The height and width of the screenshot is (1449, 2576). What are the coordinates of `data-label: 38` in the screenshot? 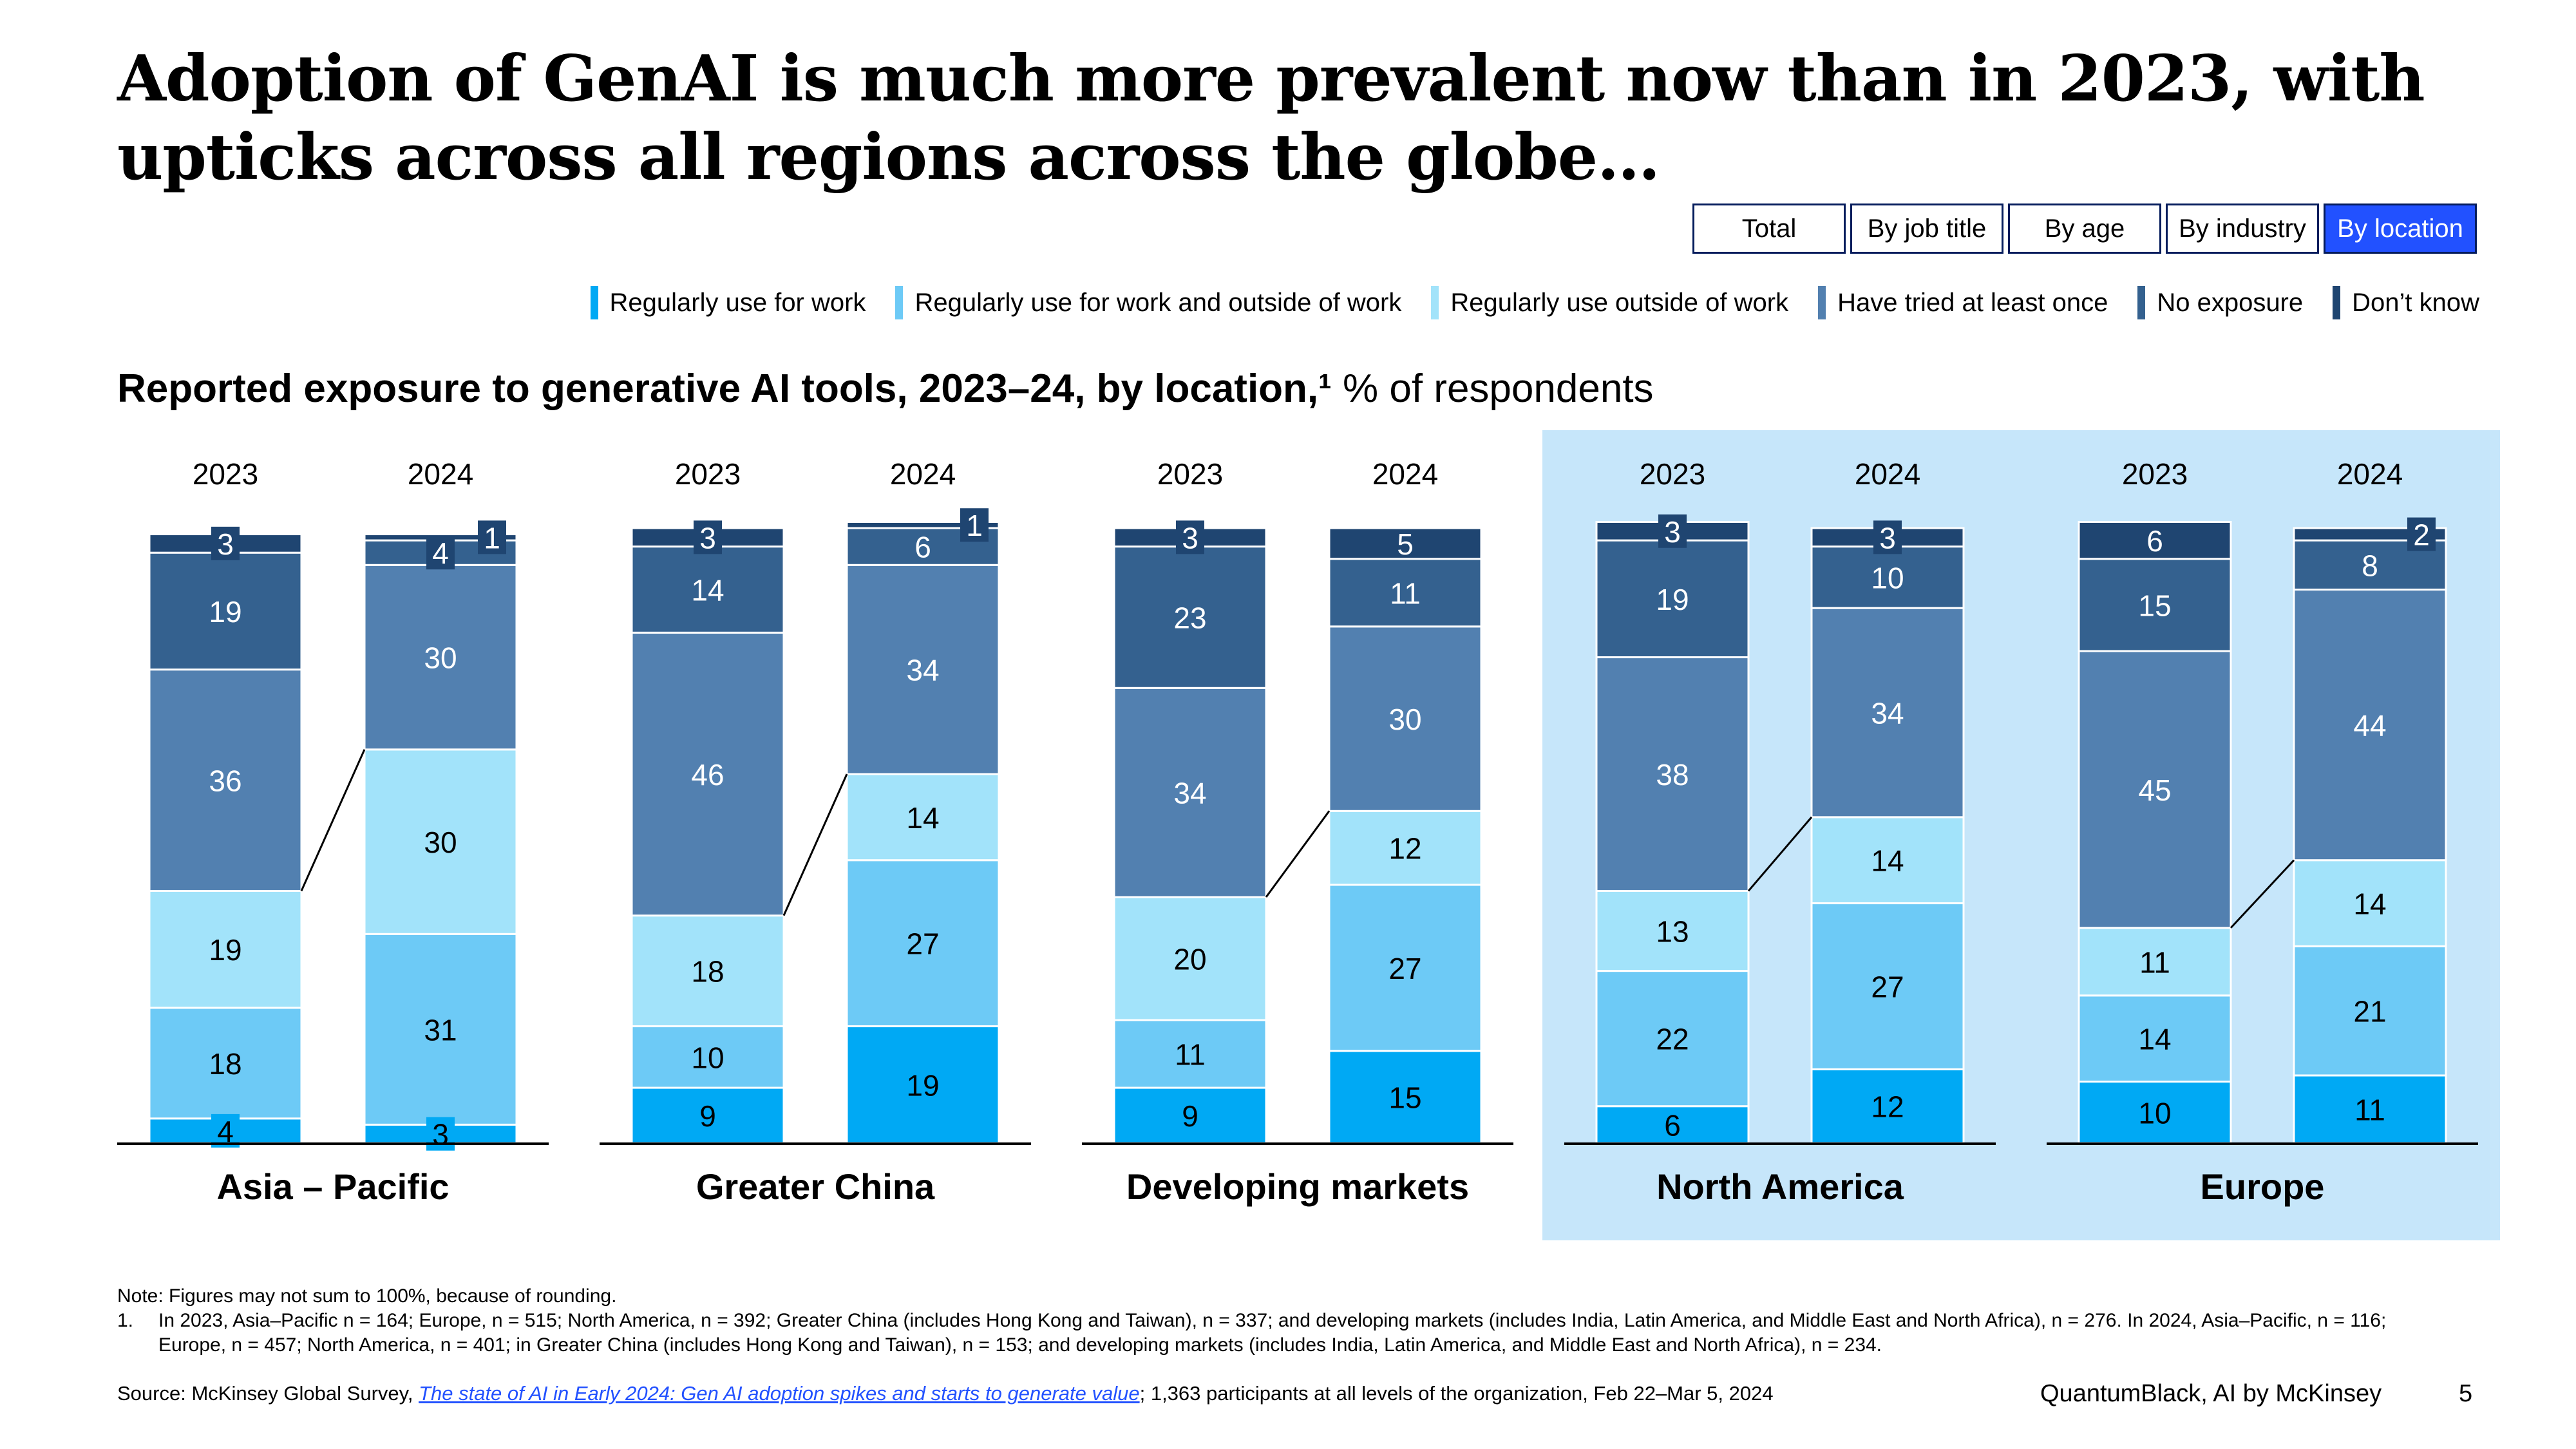 It's located at (1673, 775).